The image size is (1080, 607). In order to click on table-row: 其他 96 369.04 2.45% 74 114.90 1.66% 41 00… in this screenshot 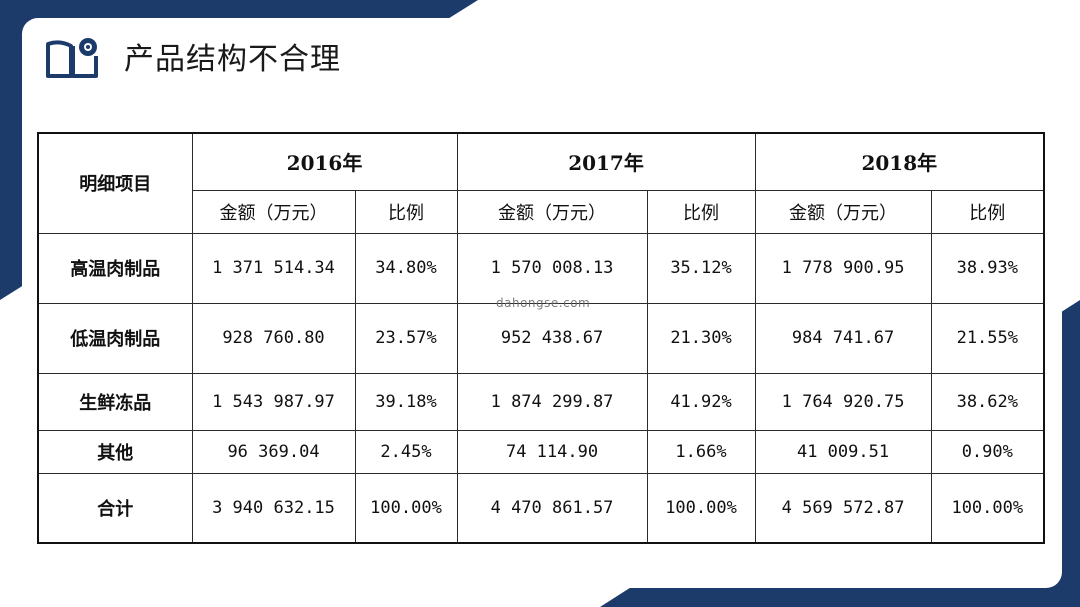, I will do `click(541, 451)`.